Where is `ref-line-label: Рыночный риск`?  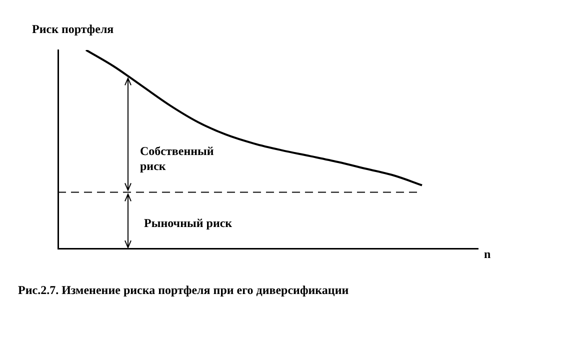
ref-line-label: Рыночный риск is located at coordinates (188, 224).